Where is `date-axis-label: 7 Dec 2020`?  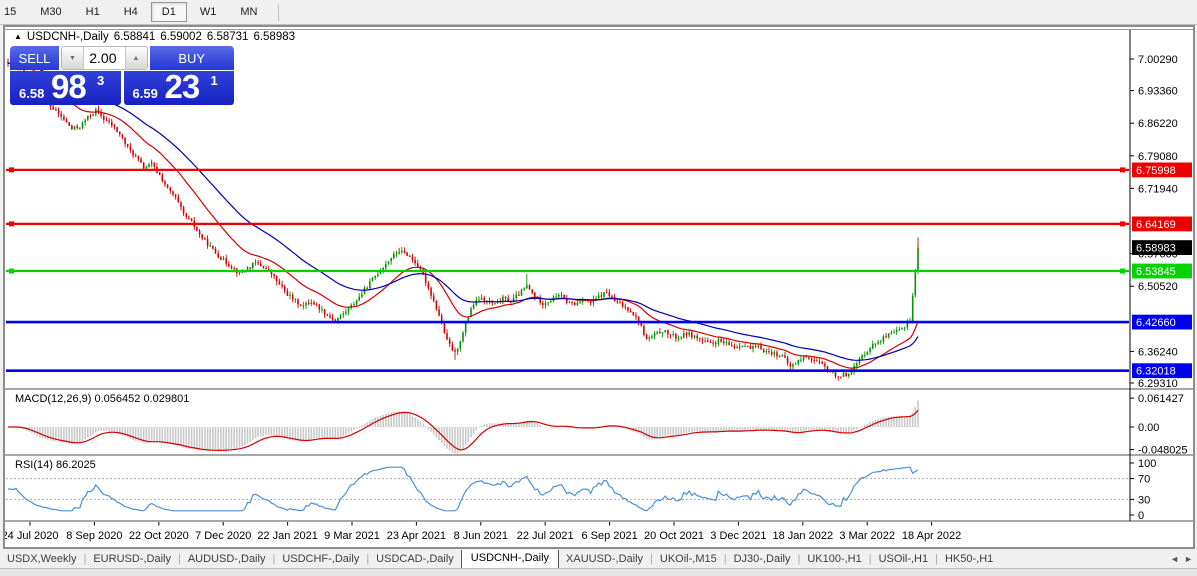 date-axis-label: 7 Dec 2020 is located at coordinates (223, 536).